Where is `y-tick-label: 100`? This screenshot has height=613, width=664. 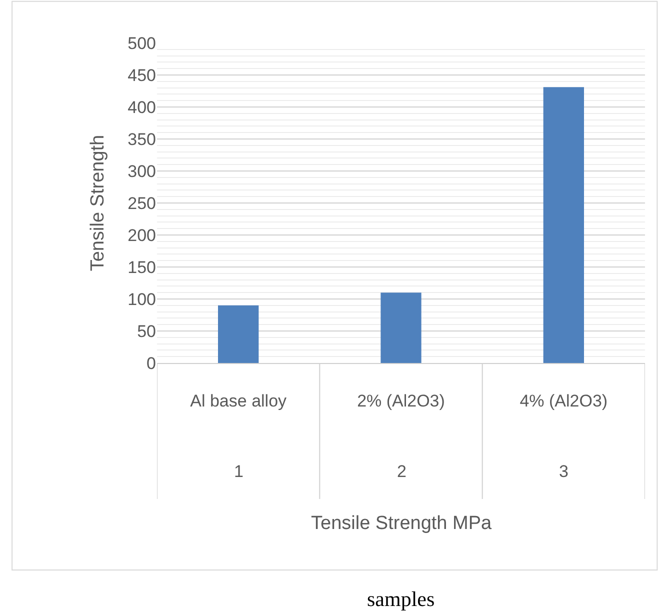
y-tick-label: 100 is located at coordinates (142, 299).